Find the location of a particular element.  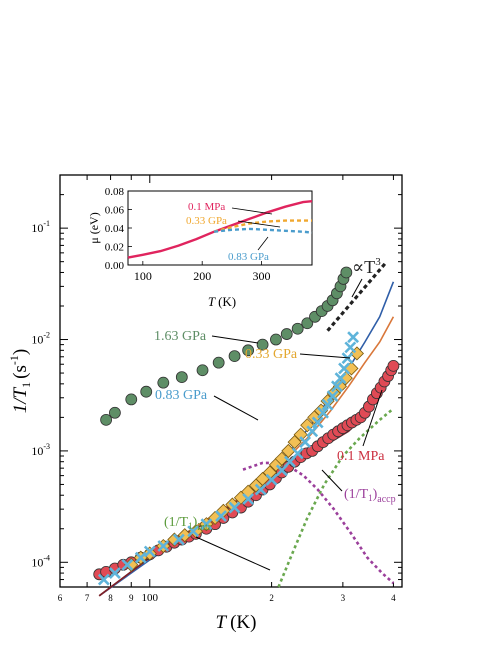

inset-label-033: 0.33 GPa is located at coordinates (206, 221).